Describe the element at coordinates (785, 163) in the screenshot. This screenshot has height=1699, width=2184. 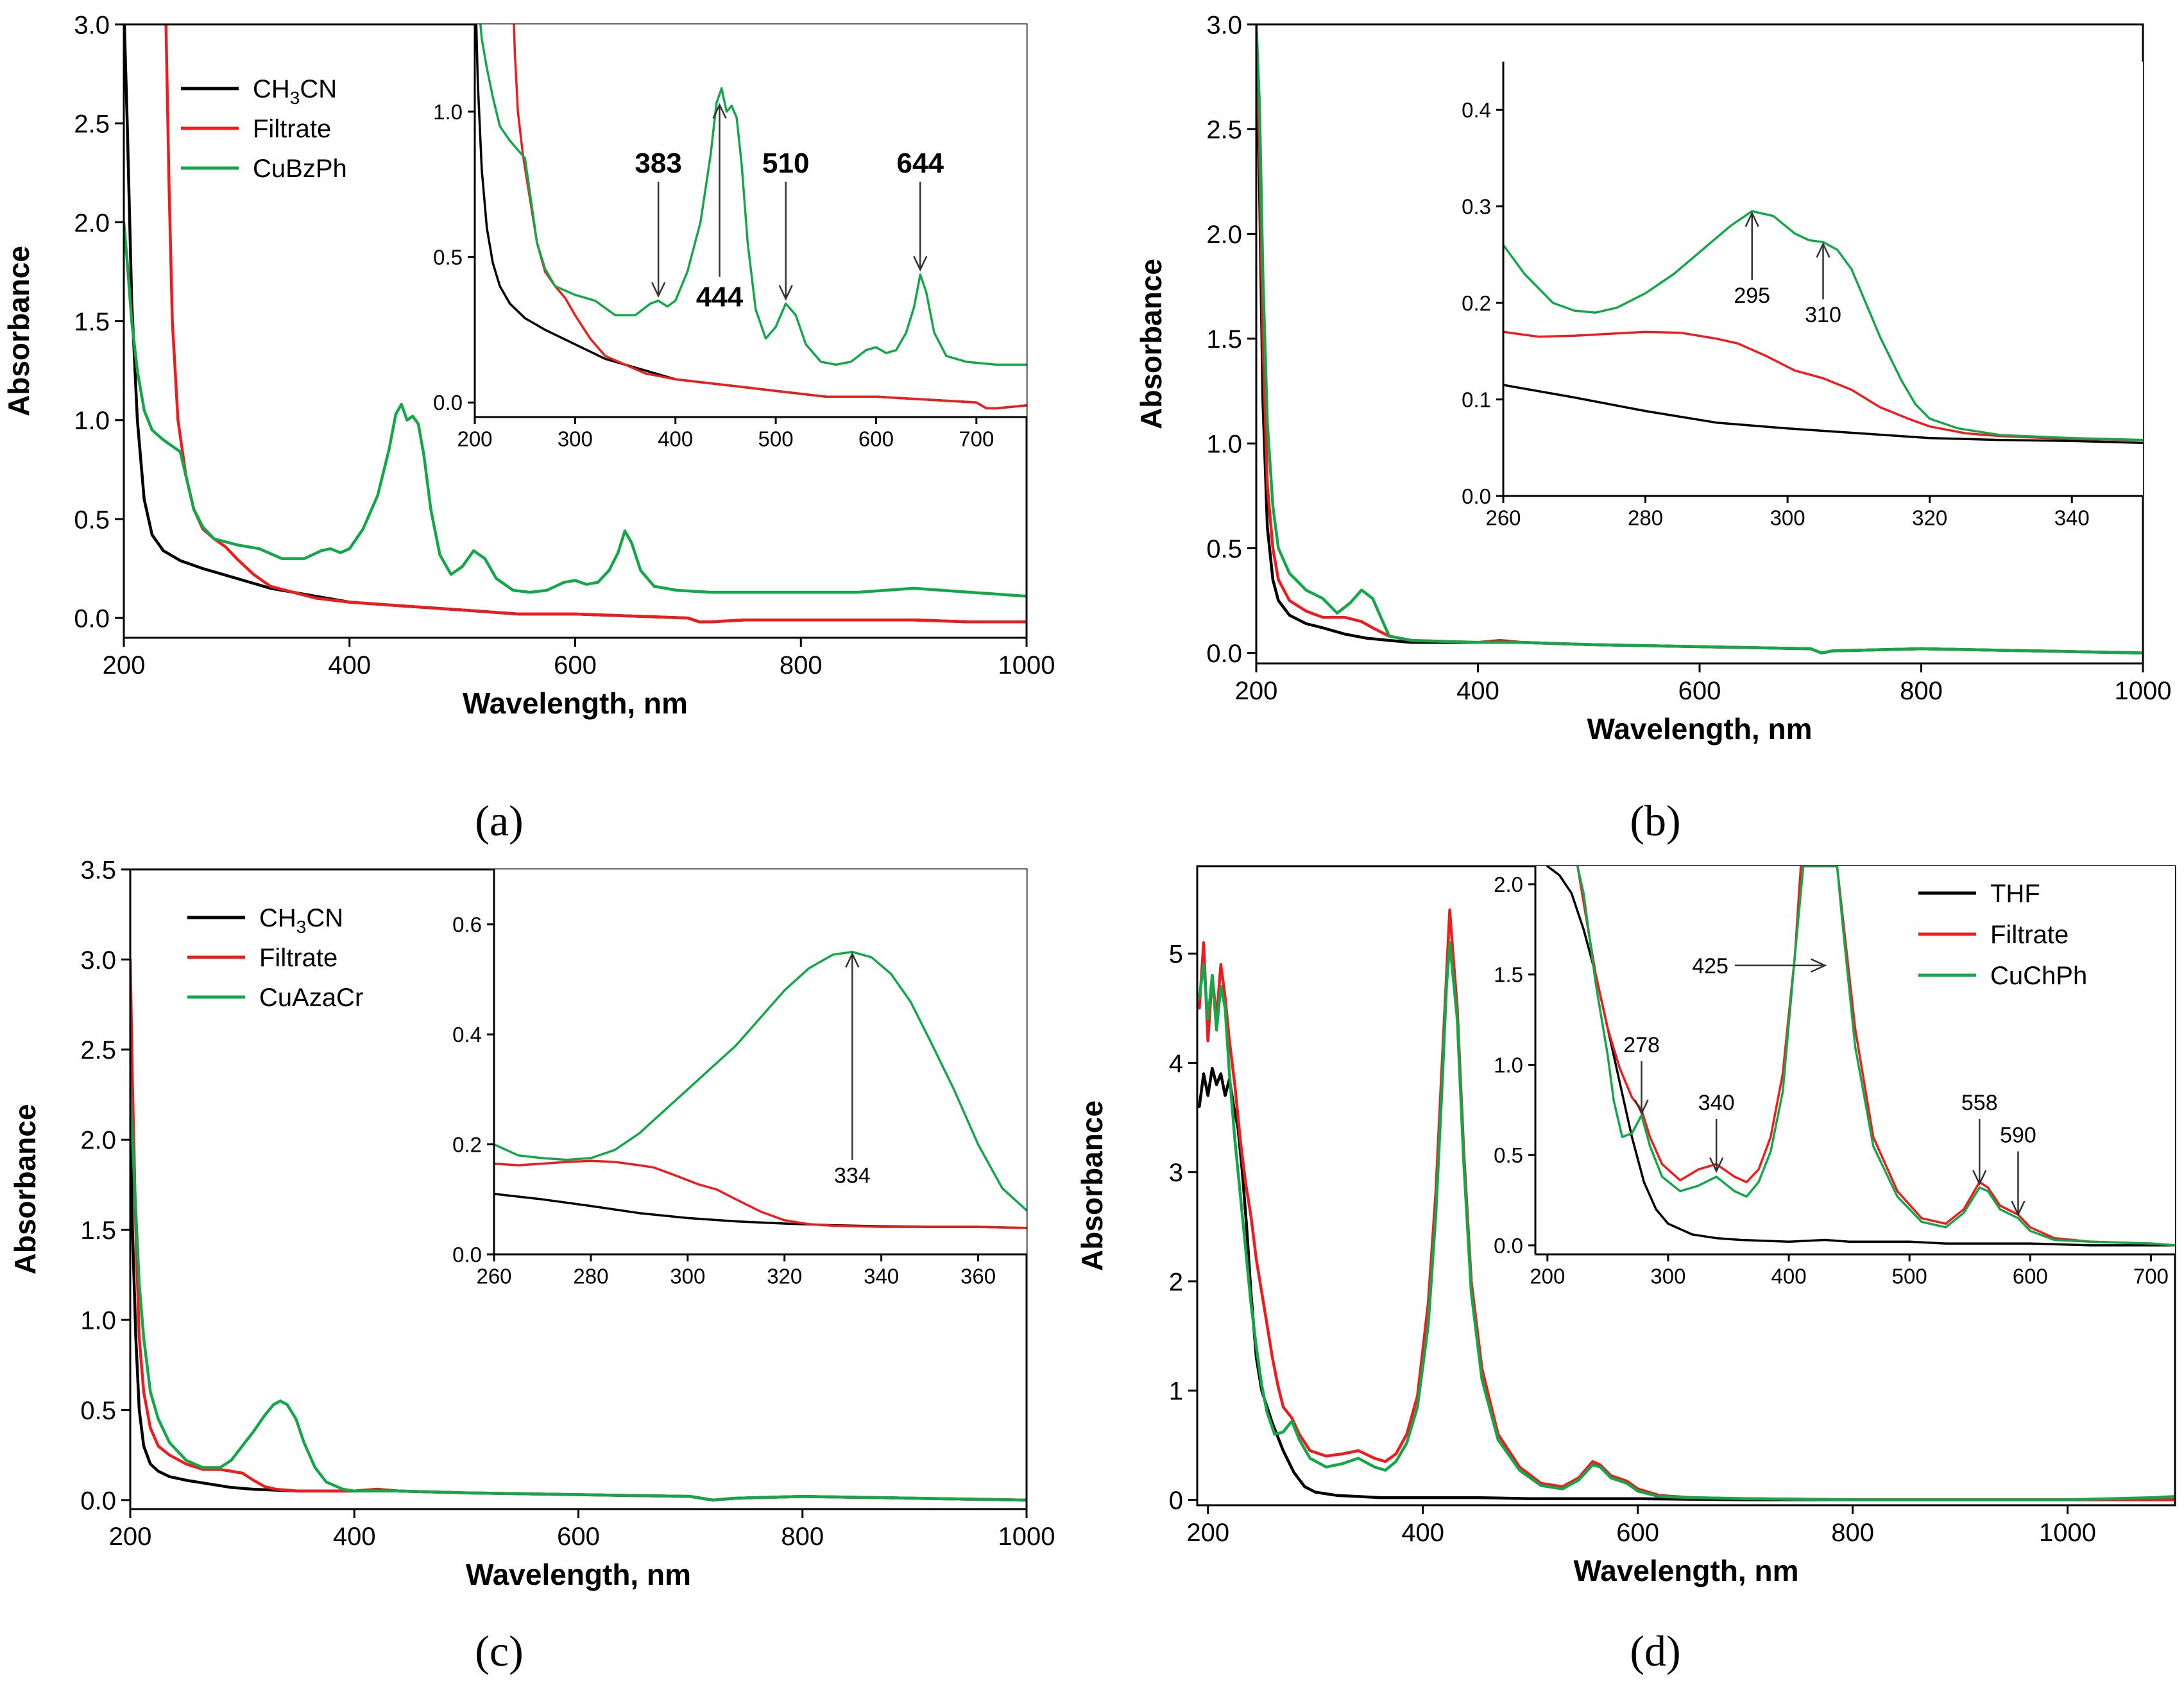
I see `annotation-label: 510` at that location.